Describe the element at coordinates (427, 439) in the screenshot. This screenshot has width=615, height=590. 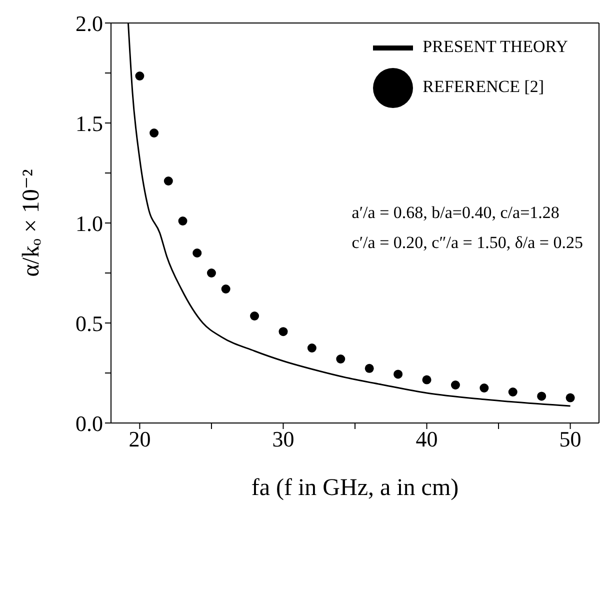
I see `x-tick-label: 40` at that location.